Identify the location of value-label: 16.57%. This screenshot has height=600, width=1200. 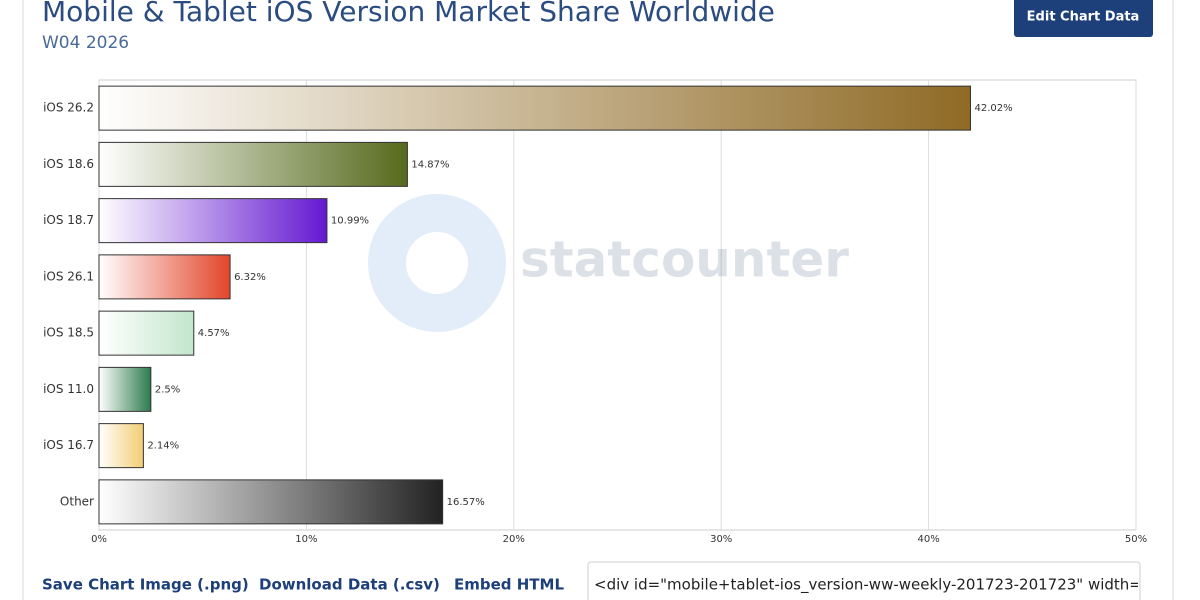
(466, 502).